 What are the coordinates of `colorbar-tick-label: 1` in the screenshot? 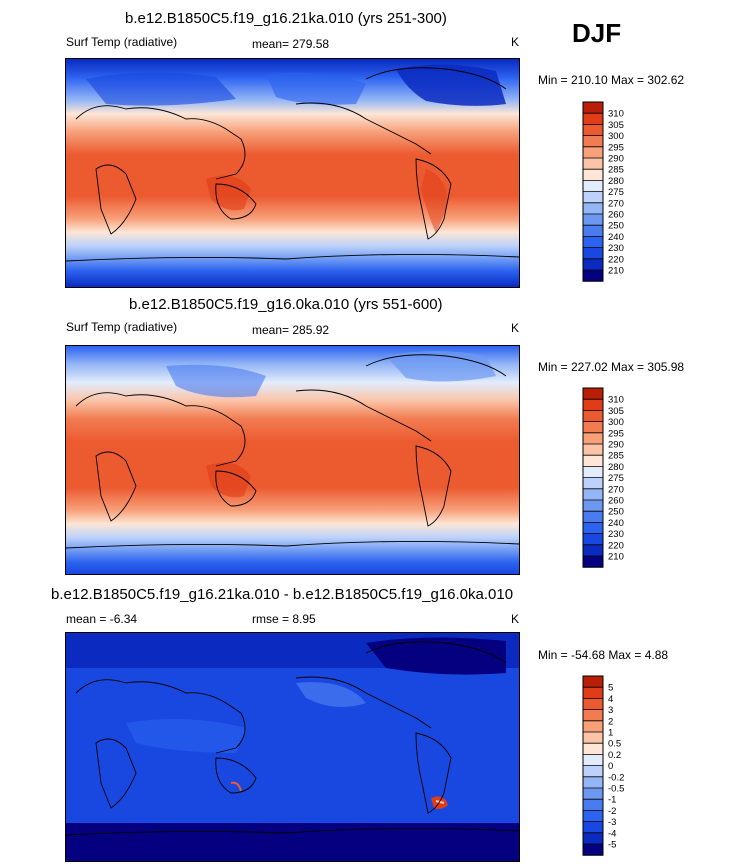 It's located at (610, 733).